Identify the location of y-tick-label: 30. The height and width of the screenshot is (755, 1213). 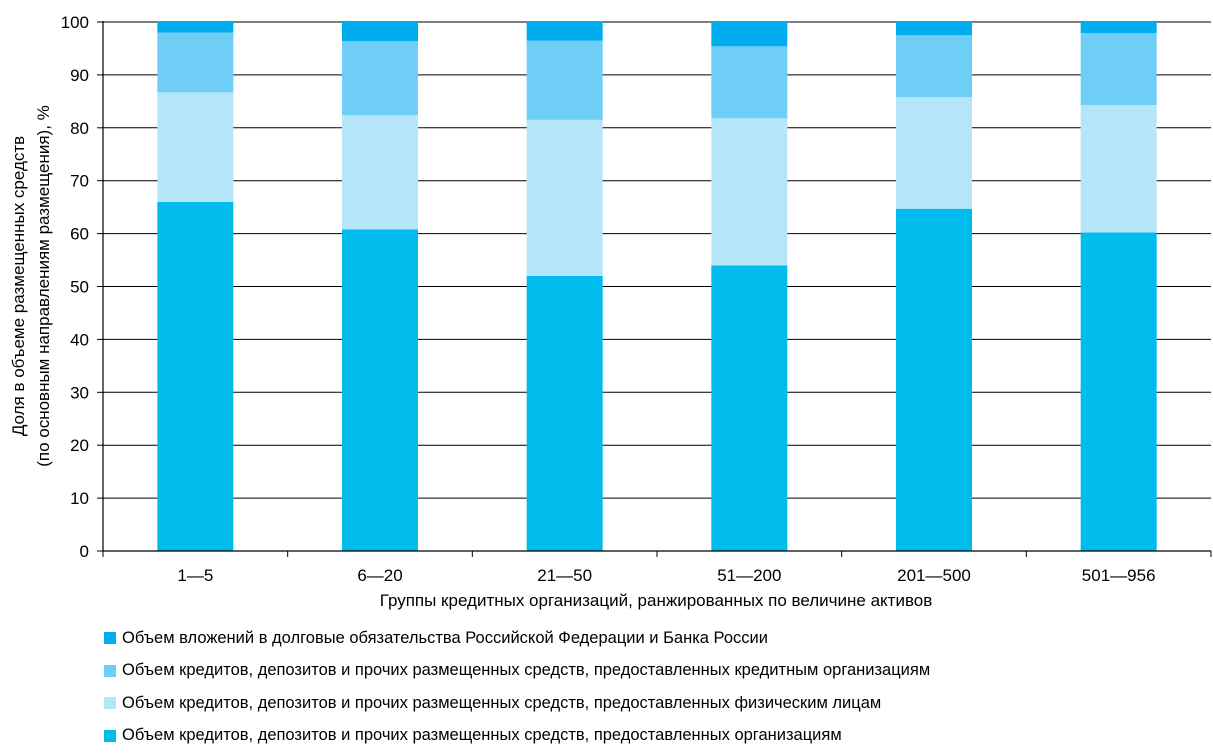
(79, 392).